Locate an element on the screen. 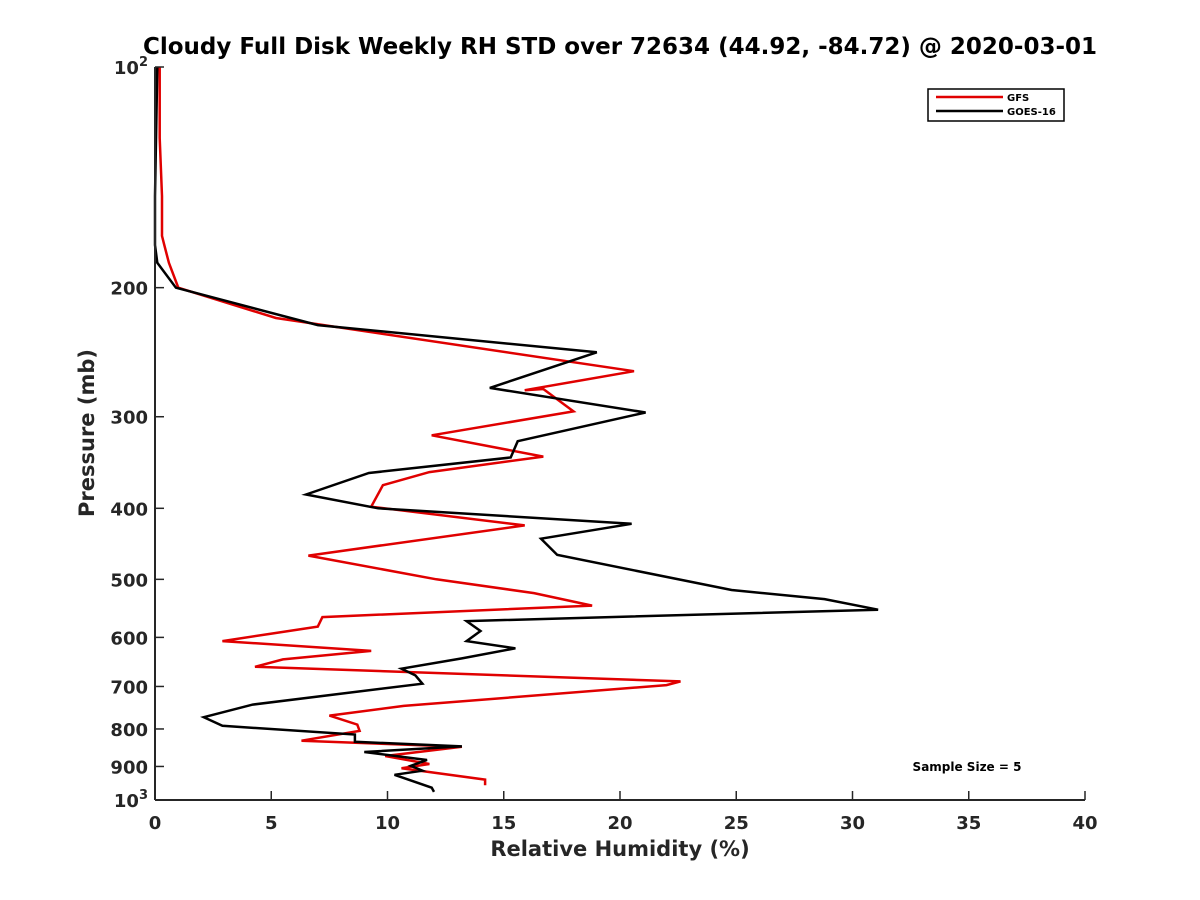  x-axis-ticks: 0 5 10 15 20 25 30 35 40 is located at coordinates (623, 812).